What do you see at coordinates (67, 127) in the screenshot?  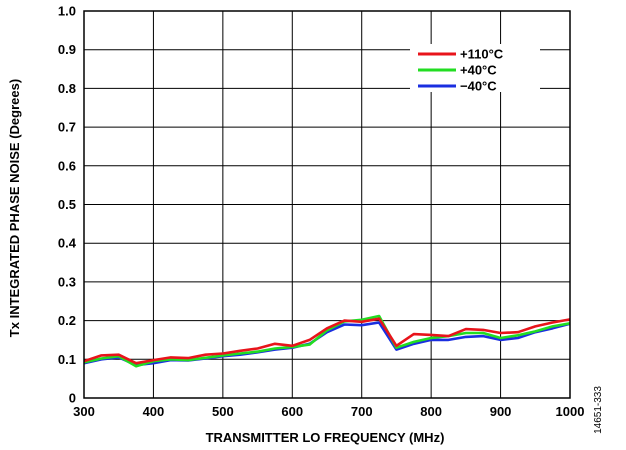 I see `y-tick-label: 0.7` at bounding box center [67, 127].